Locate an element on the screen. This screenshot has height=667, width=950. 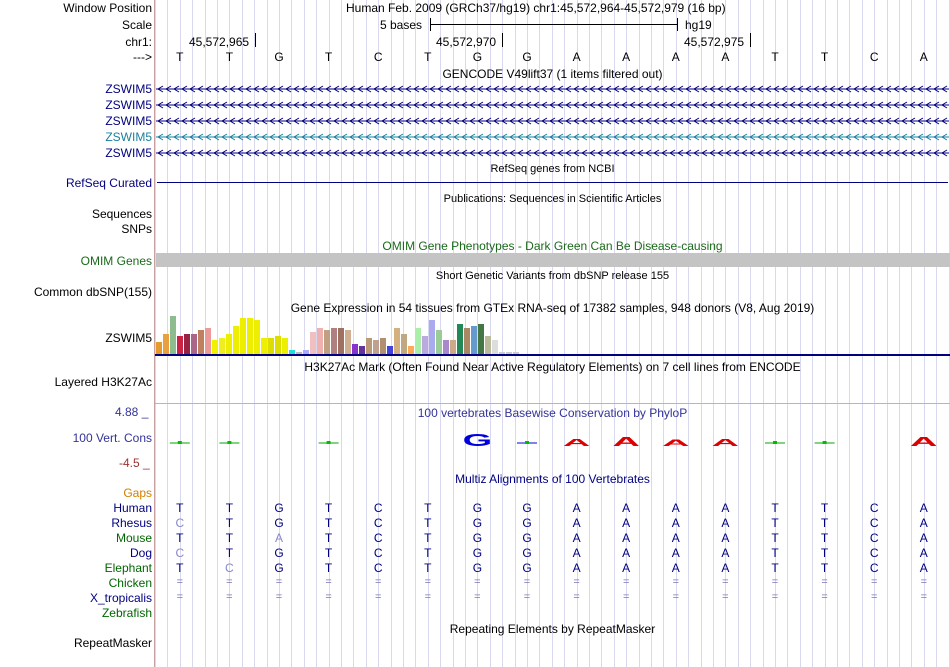
multiz-species-label: Rhesus is located at coordinates (131, 523).